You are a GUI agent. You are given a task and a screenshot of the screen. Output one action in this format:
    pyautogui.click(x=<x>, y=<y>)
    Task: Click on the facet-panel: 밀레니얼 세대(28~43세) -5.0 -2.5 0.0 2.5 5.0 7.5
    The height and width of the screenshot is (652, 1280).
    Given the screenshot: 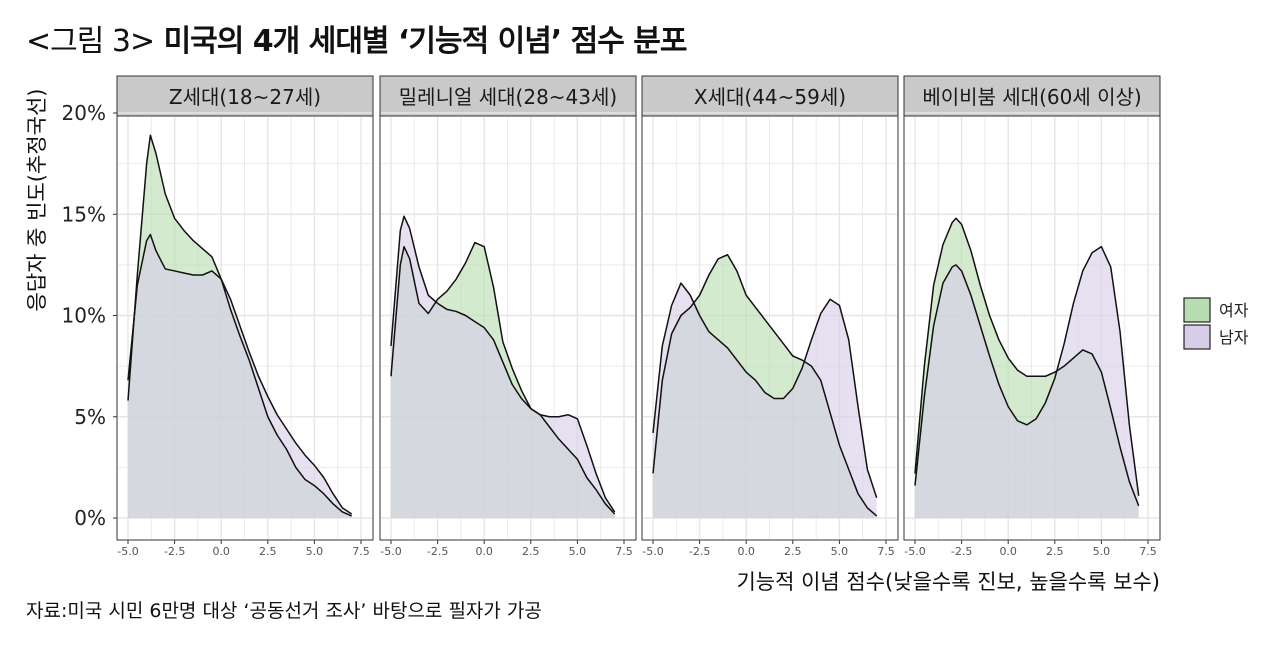 What is the action you would take?
    pyautogui.click(x=508, y=316)
    